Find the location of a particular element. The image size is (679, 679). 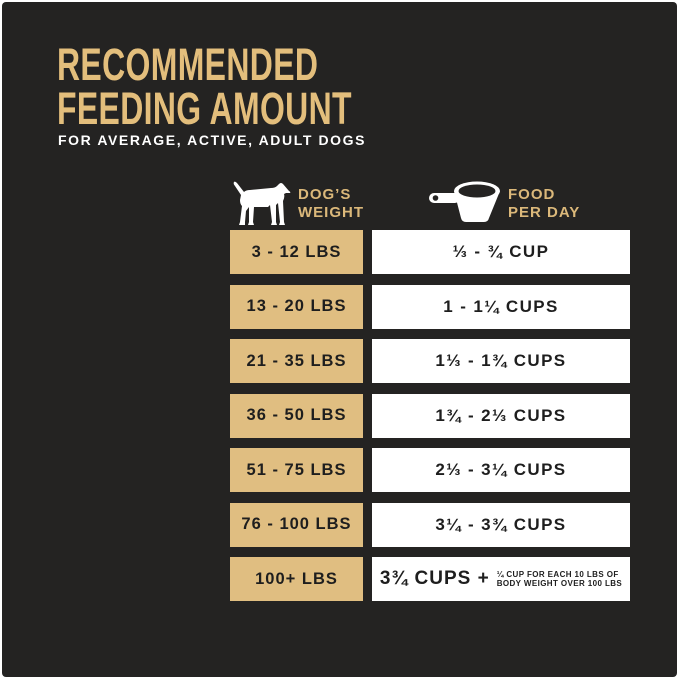

weight-cell: 100+ LBS is located at coordinates (296, 579).